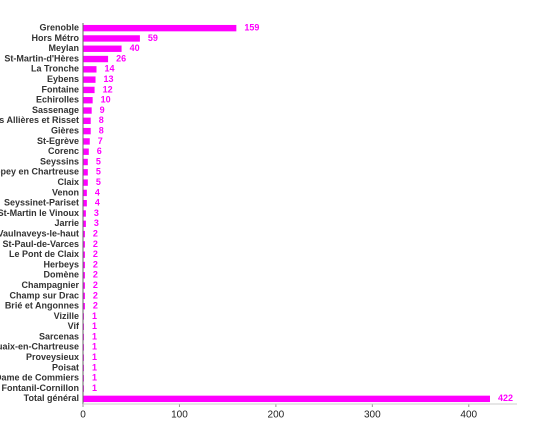 This screenshot has height=442, width=542. What do you see at coordinates (39, 378) in the screenshot?
I see `y-tick-label: Dame de Commiers` at bounding box center [39, 378].